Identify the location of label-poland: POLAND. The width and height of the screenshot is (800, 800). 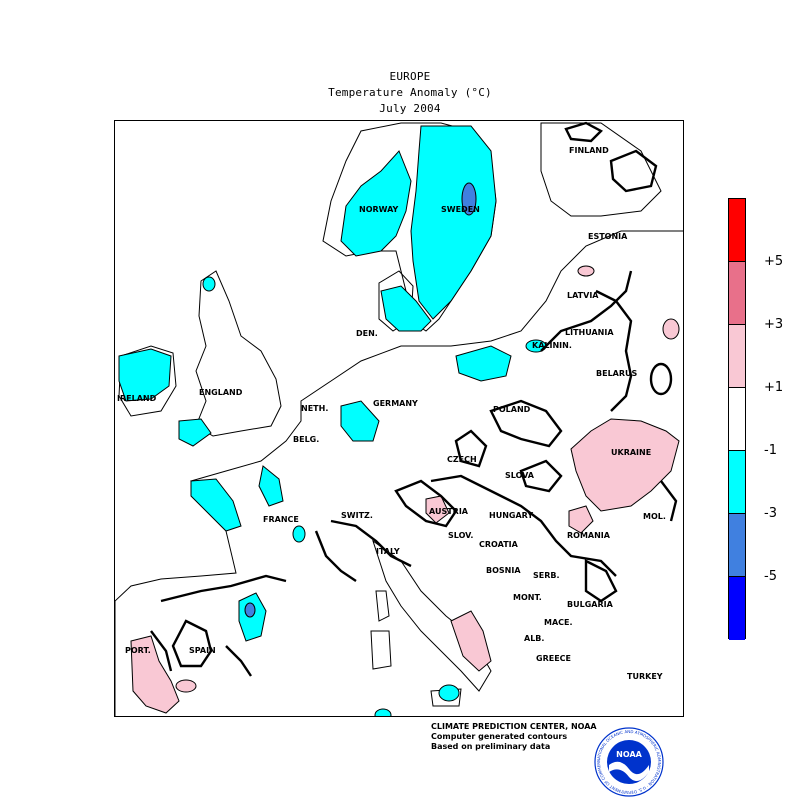
(512, 409).